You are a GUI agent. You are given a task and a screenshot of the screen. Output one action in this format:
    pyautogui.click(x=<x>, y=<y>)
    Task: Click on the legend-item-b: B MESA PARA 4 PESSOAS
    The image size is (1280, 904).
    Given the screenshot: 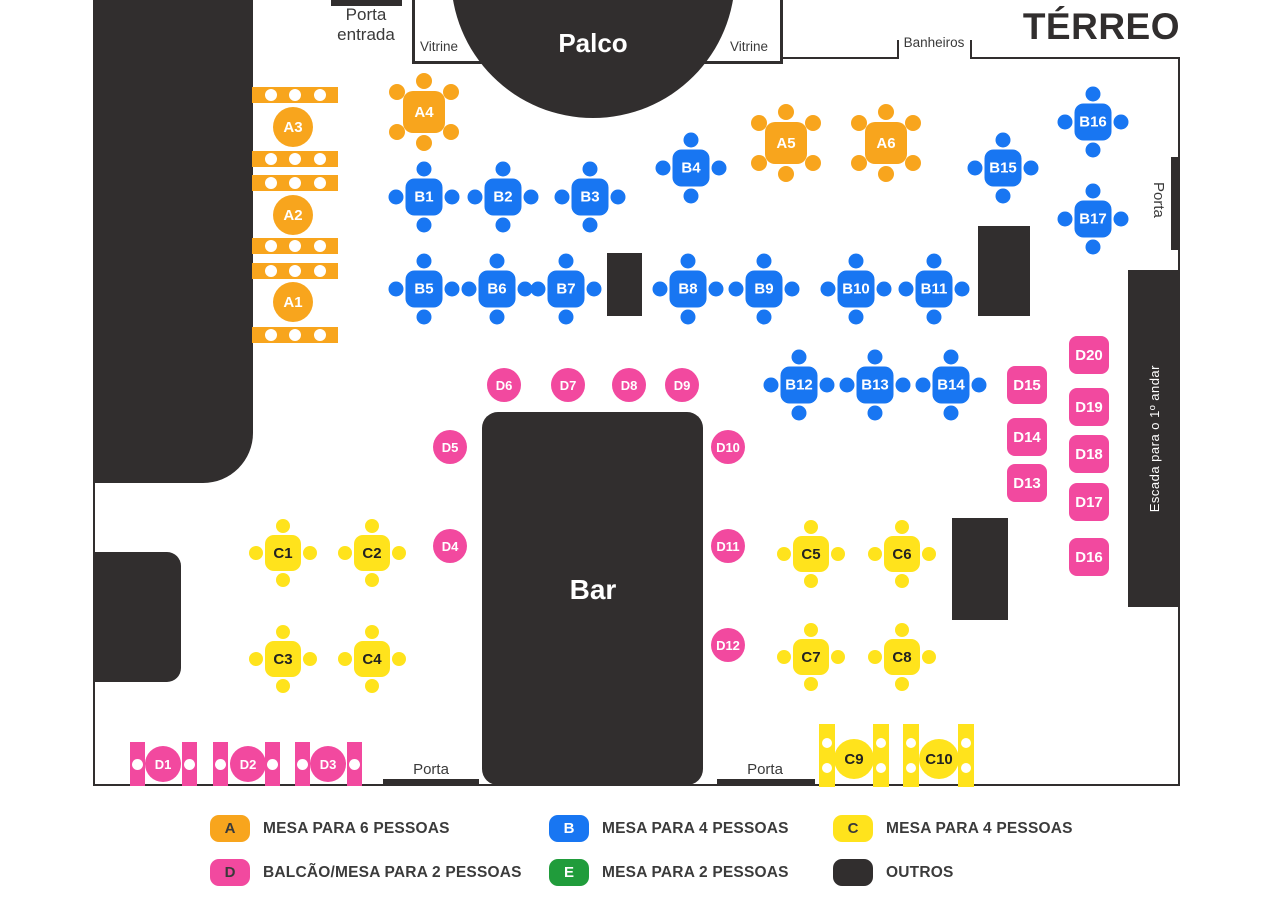 What is the action you would take?
    pyautogui.click(x=669, y=828)
    